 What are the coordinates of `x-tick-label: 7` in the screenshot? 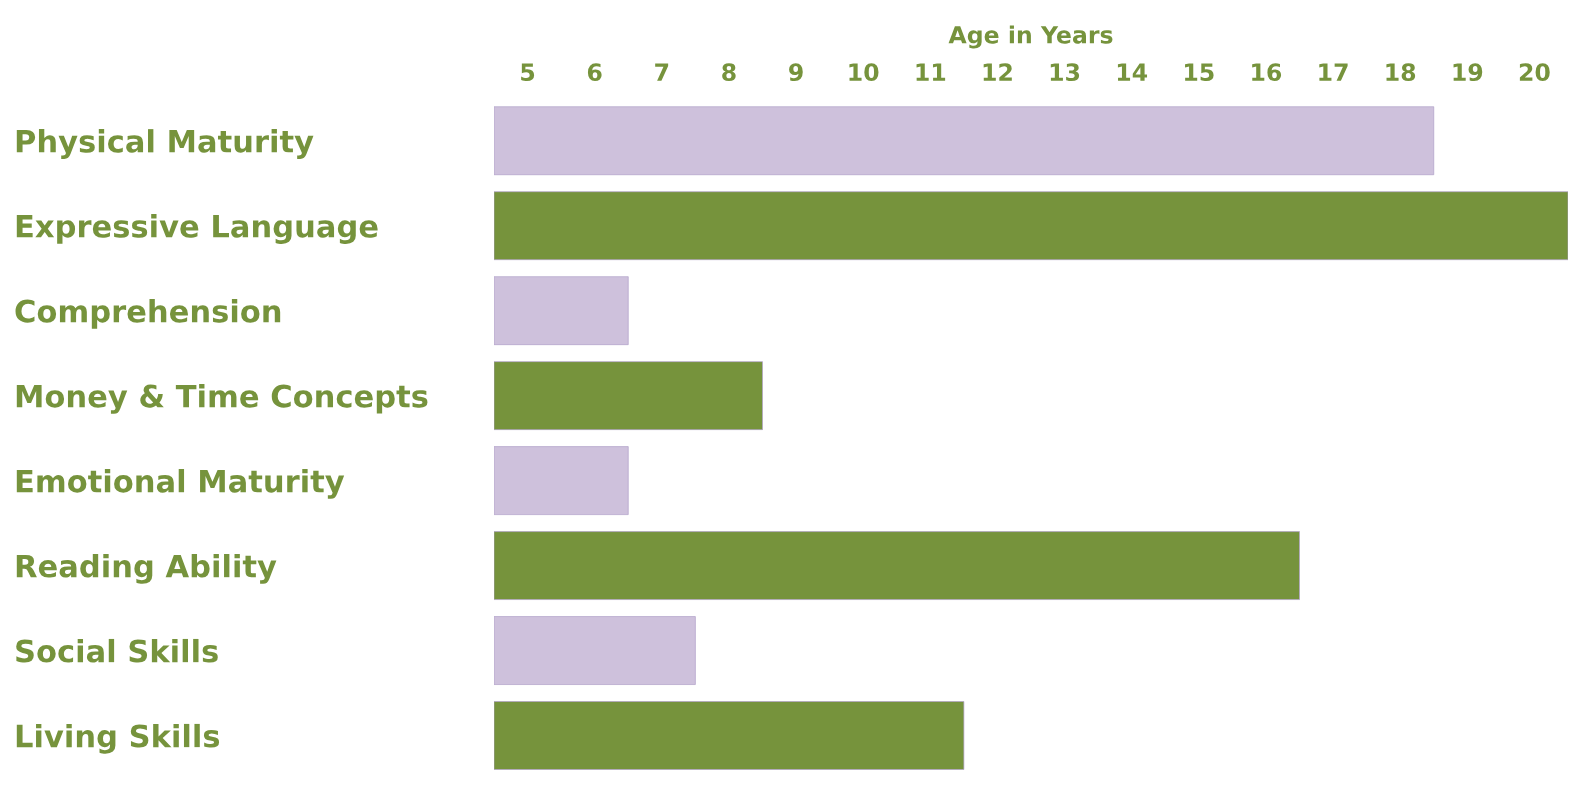 It's located at (662, 72).